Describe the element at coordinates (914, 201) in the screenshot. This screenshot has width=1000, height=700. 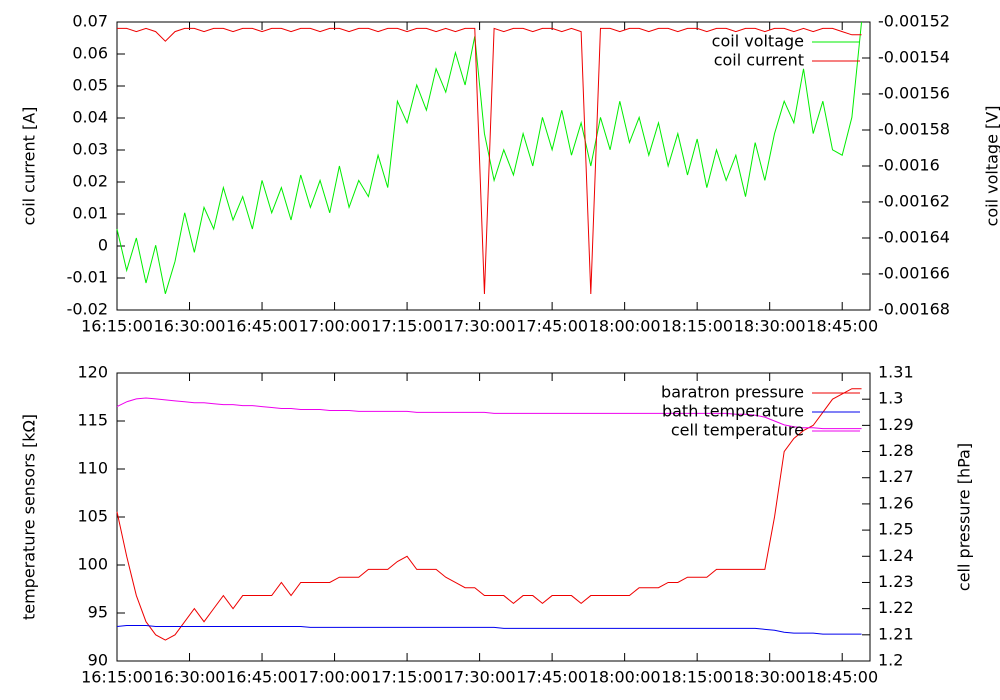
I see `y2-tick-label: -0.00162` at that location.